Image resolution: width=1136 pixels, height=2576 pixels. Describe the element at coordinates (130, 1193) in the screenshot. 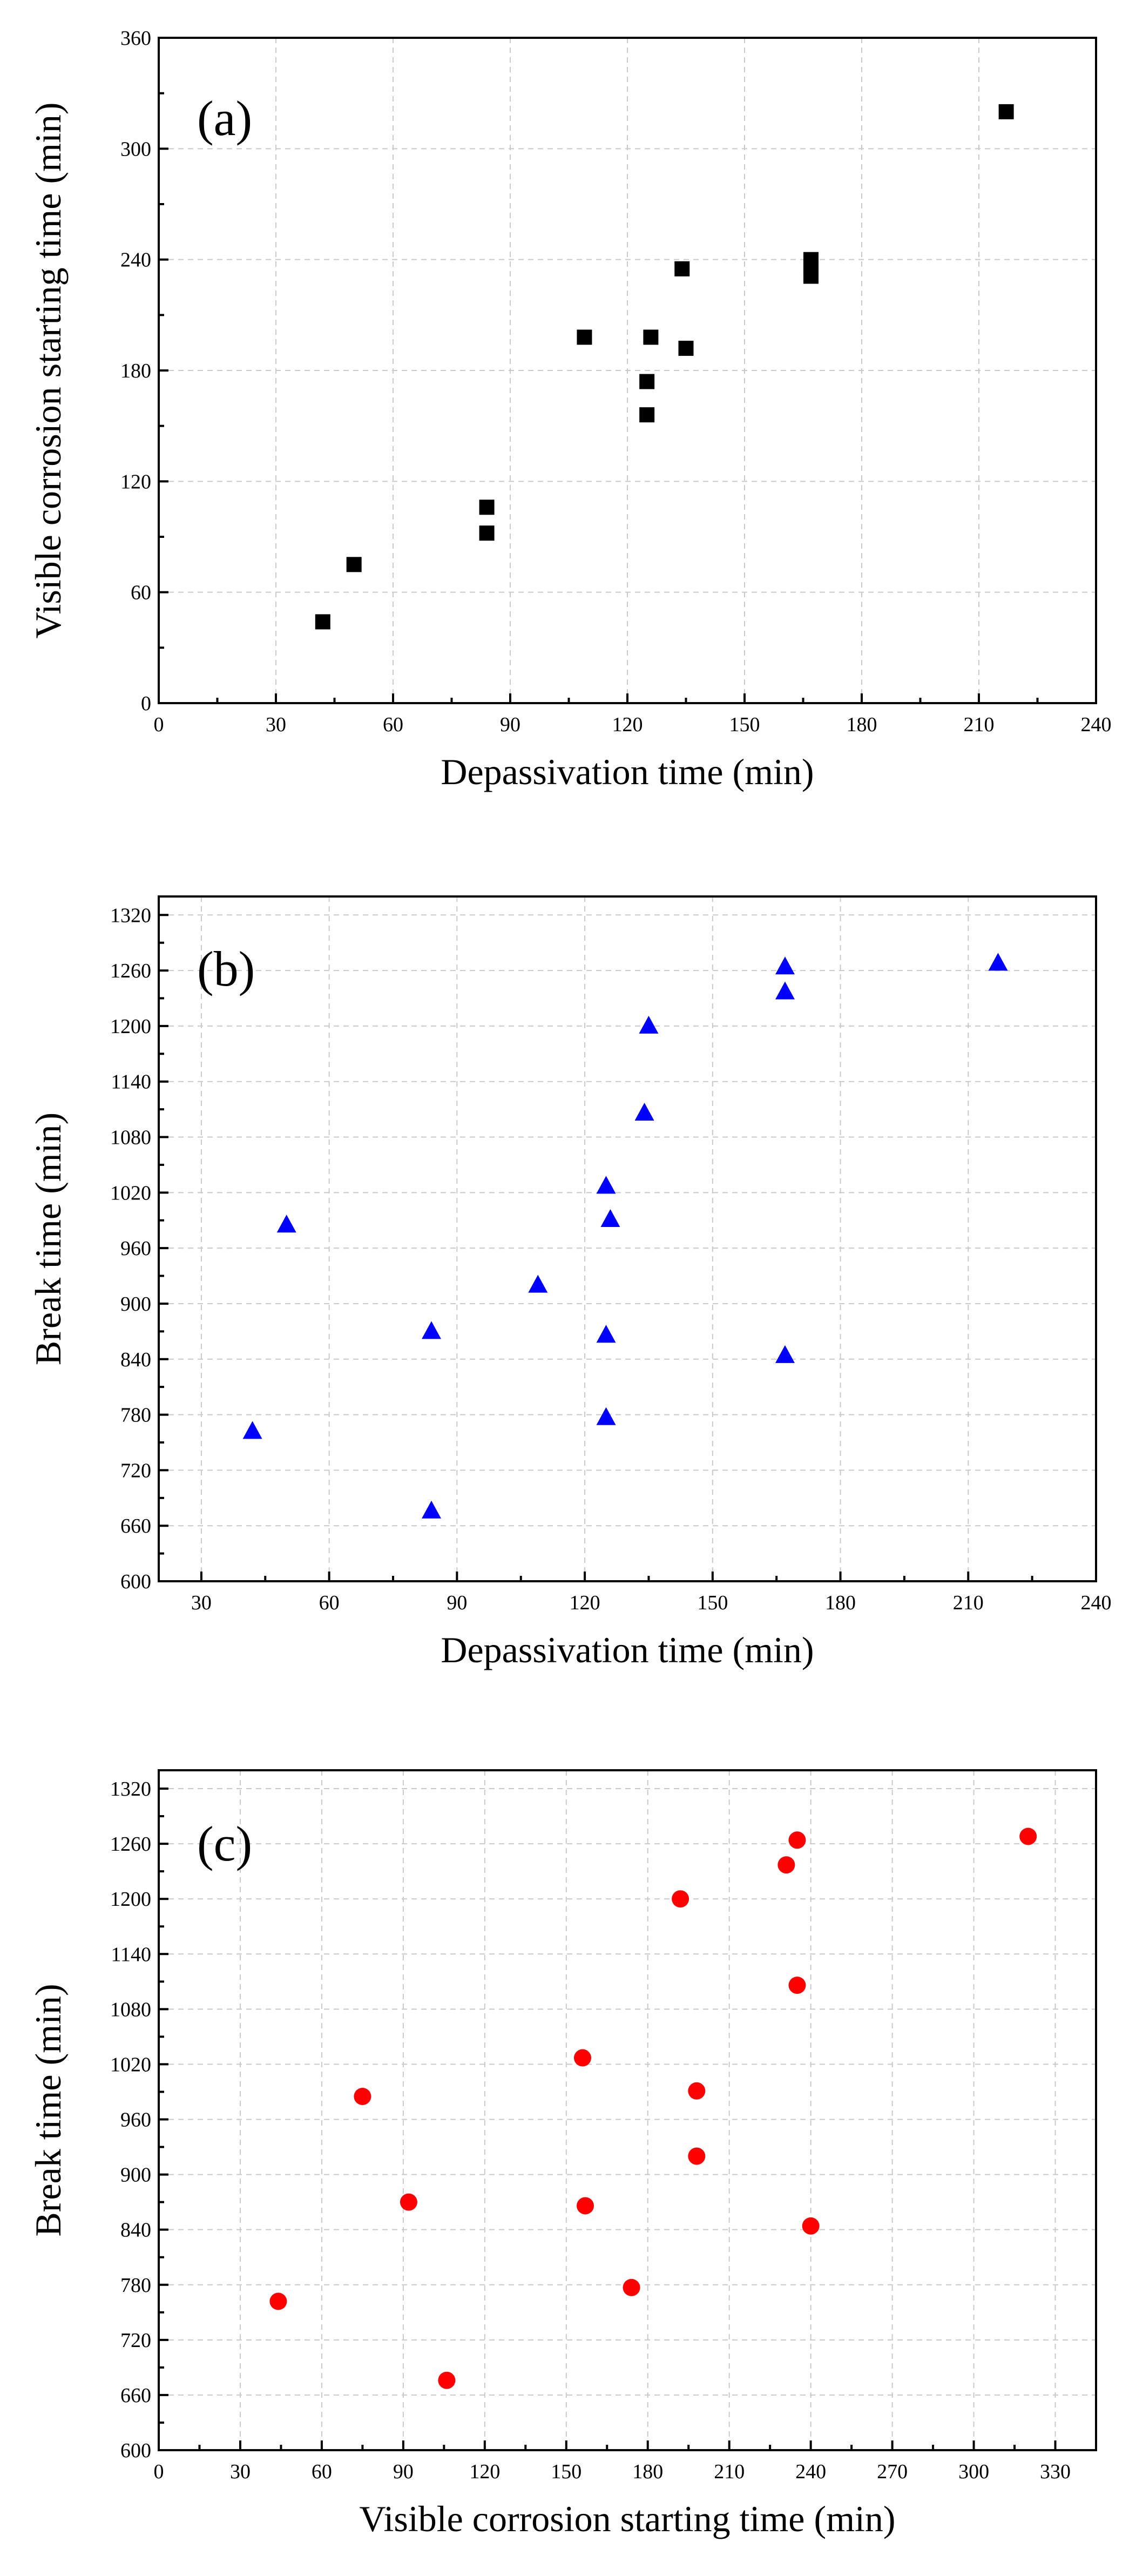

I see `y-tick-label: 1020` at that location.